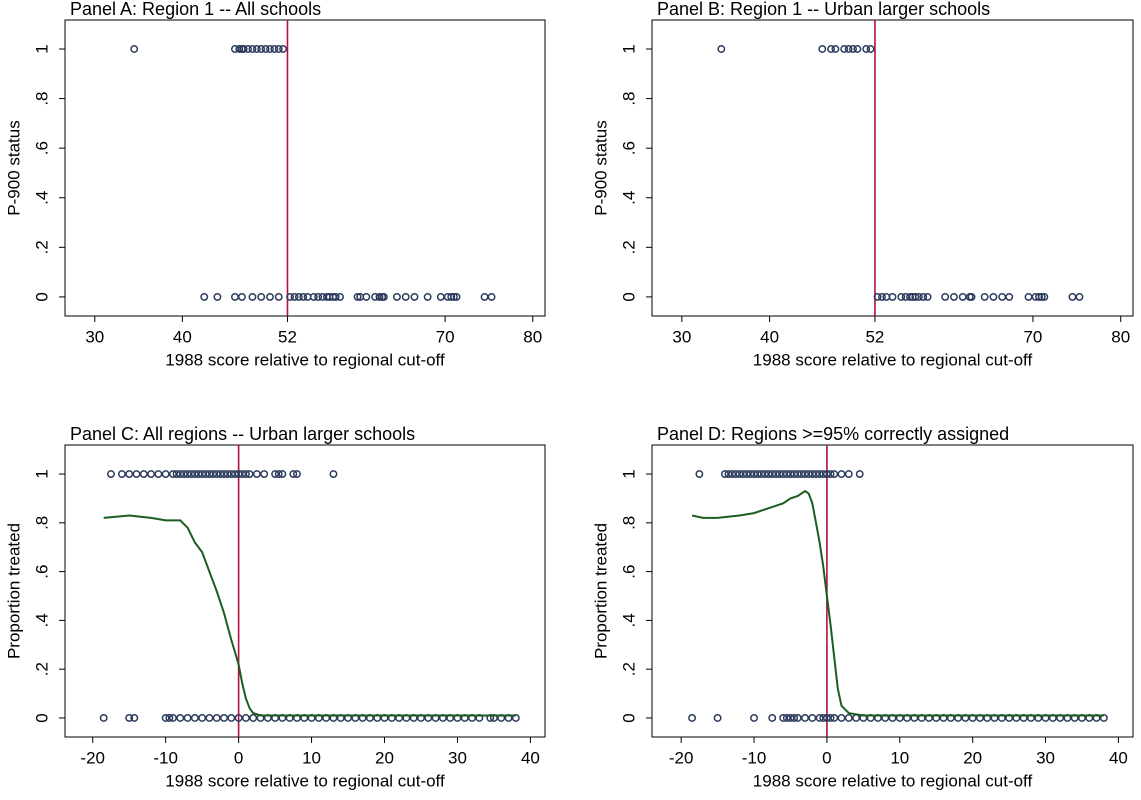 The height and width of the screenshot is (800, 1141). I want to click on smooth-line, so click(897, 603).